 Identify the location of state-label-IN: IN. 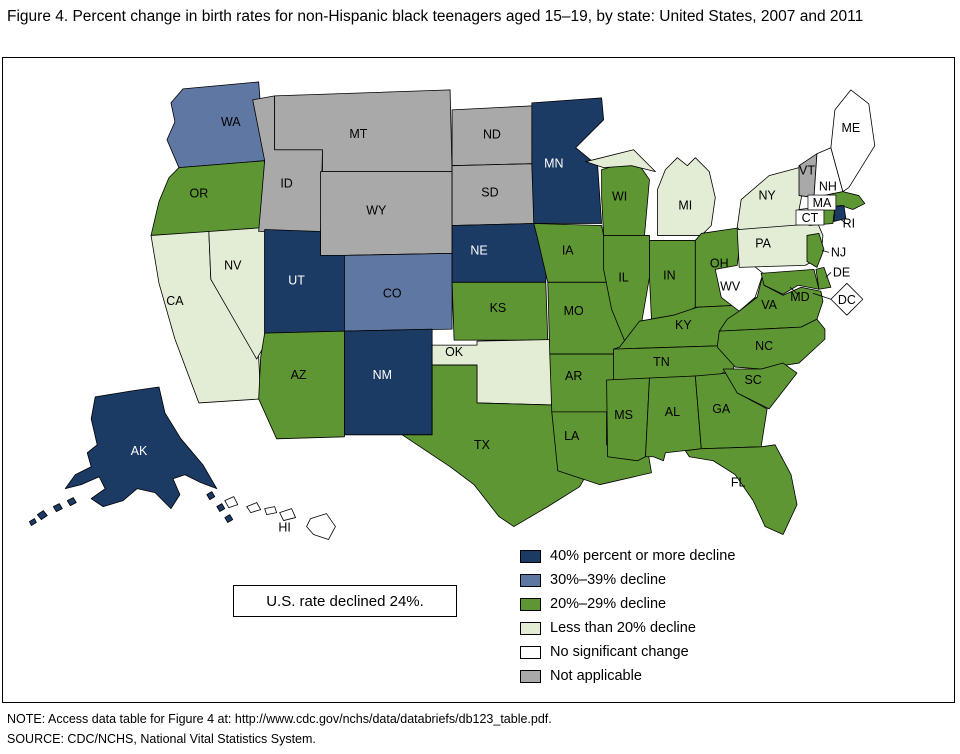
(669, 275).